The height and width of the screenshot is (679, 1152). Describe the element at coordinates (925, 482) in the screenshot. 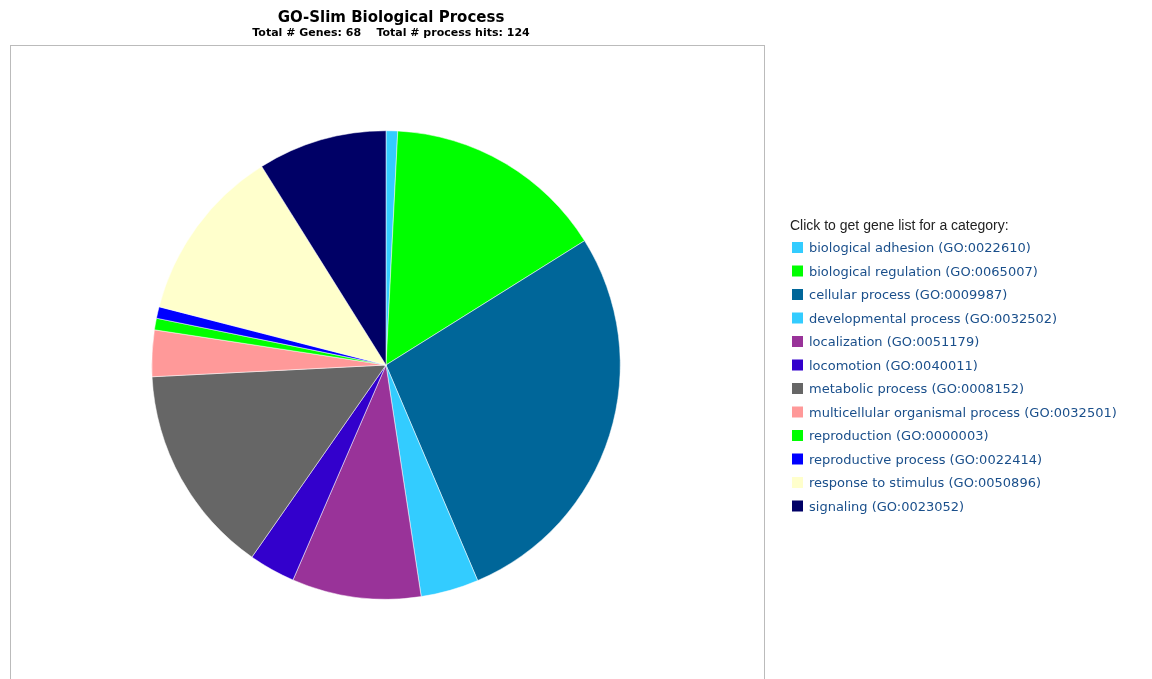

I see `legend-label: response to stimulus (GO:0050896)` at that location.